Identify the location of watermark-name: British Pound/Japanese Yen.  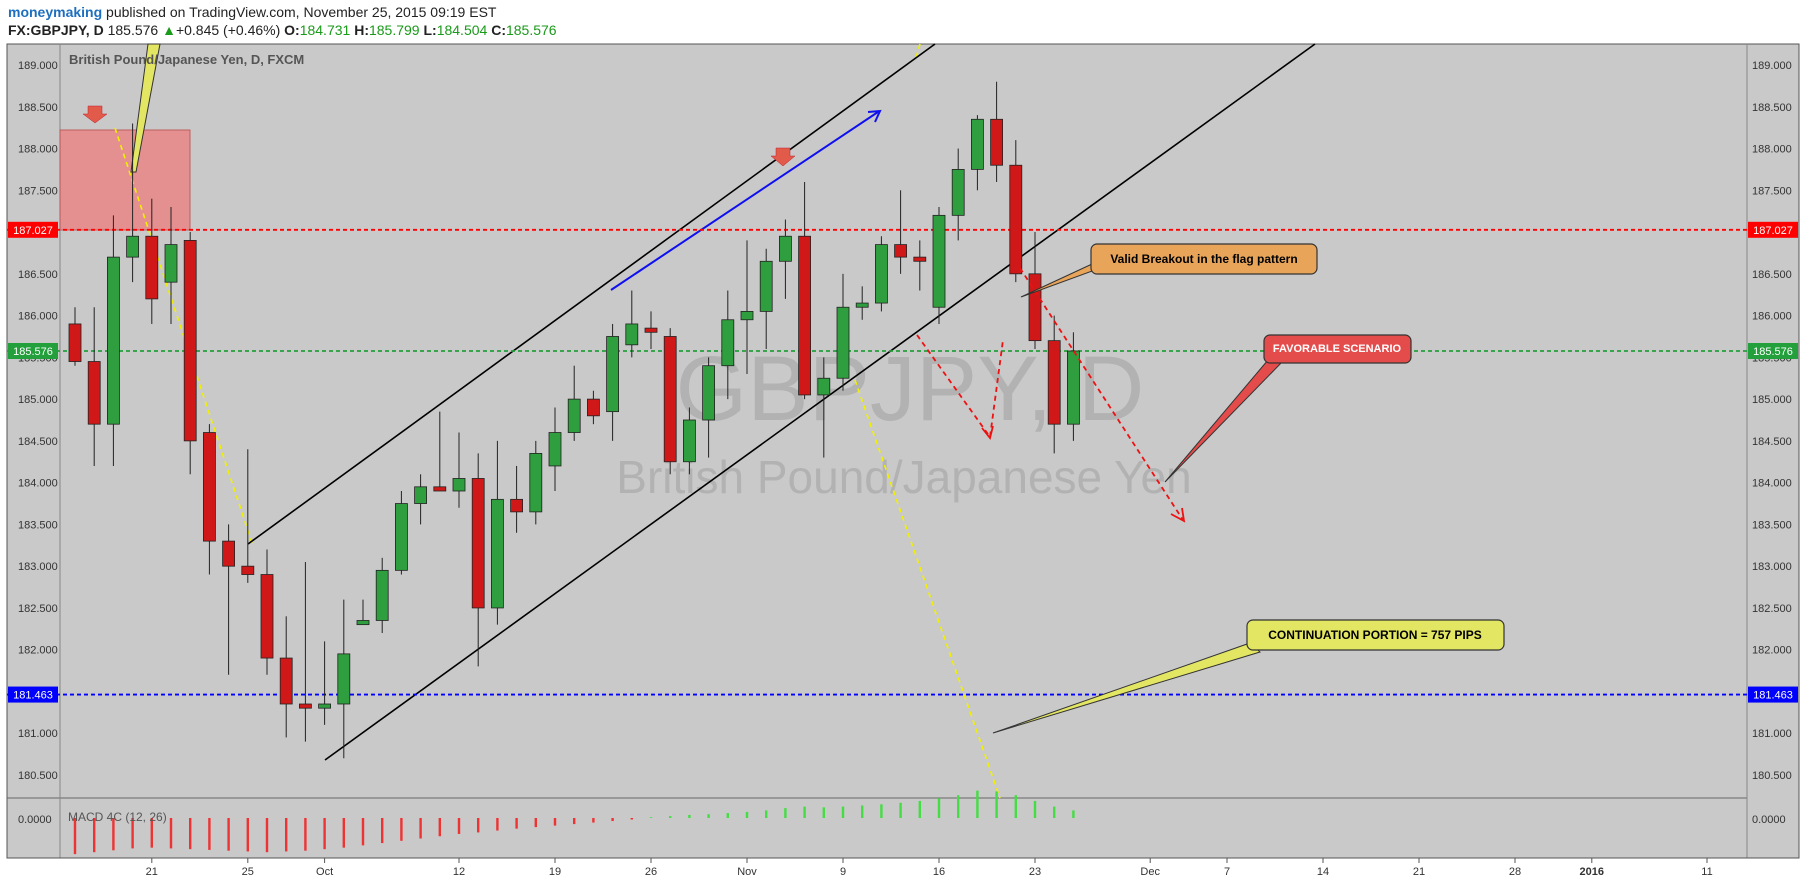
(903, 477).